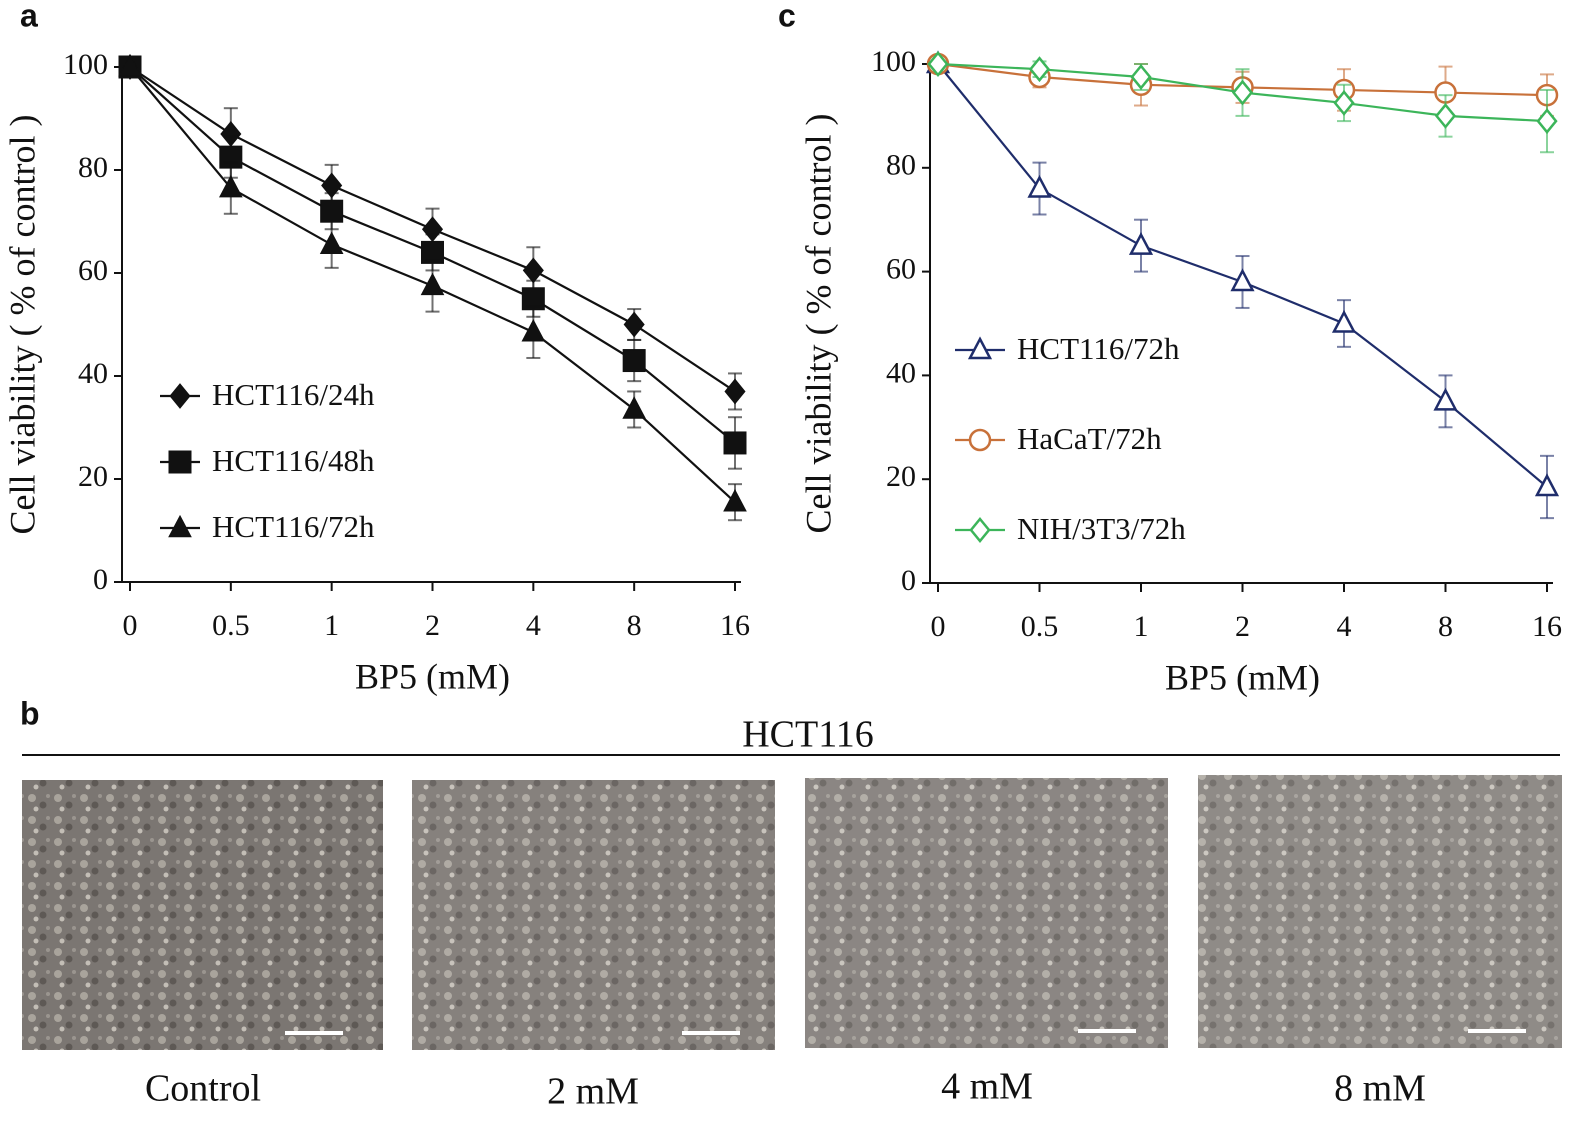 The width and height of the screenshot is (1595, 1131). Describe the element at coordinates (29, 16) in the screenshot. I see `panel-letter: a` at that location.